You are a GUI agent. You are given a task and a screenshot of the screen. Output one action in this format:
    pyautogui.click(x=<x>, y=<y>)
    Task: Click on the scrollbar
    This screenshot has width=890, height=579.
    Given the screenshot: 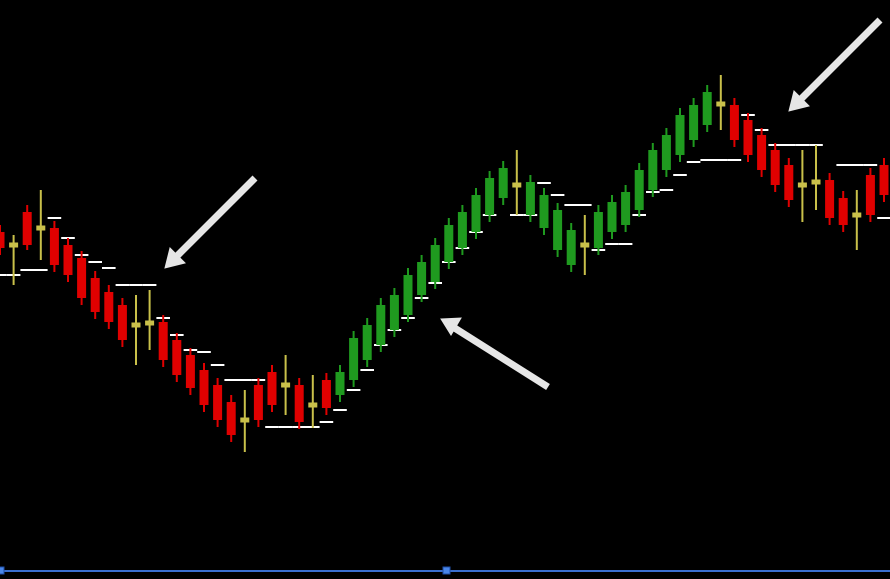 What is the action you would take?
    pyautogui.click(x=445, y=570)
    